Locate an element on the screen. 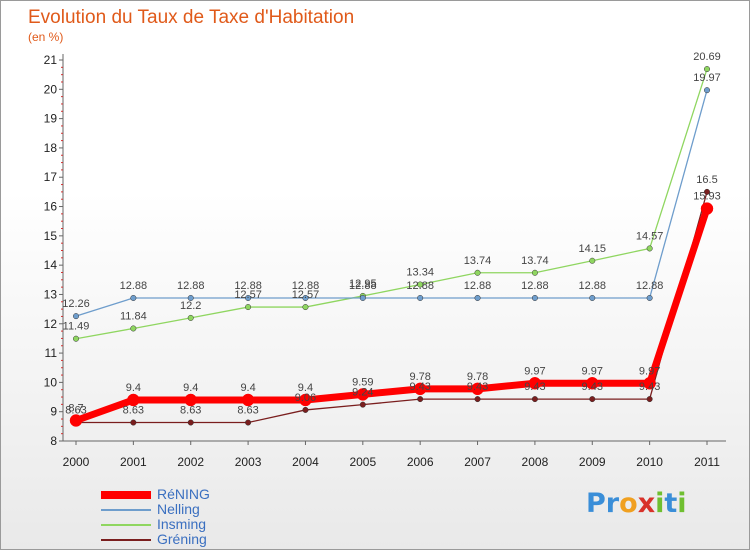 Image resolution: width=750 pixels, height=550 pixels. x-tick-label: 2010 is located at coordinates (649, 462).